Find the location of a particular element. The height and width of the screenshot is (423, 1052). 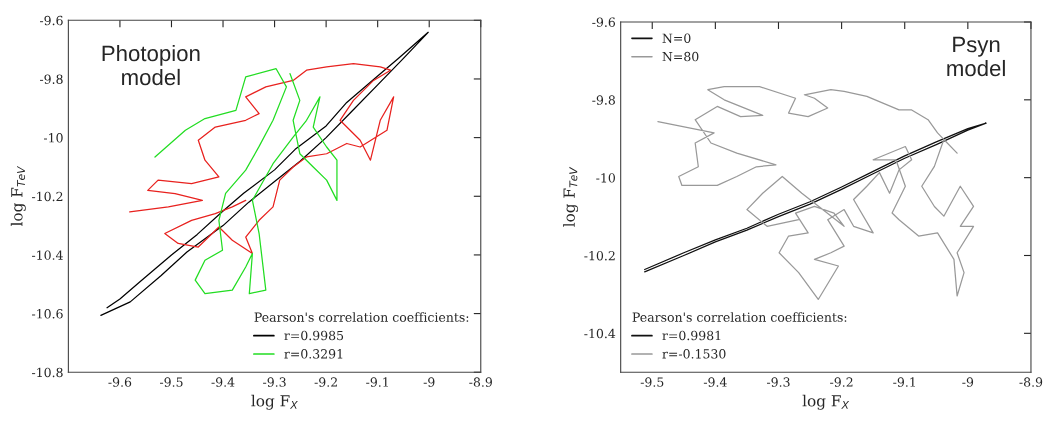

legend-label: r=0.9981 is located at coordinates (691, 335).